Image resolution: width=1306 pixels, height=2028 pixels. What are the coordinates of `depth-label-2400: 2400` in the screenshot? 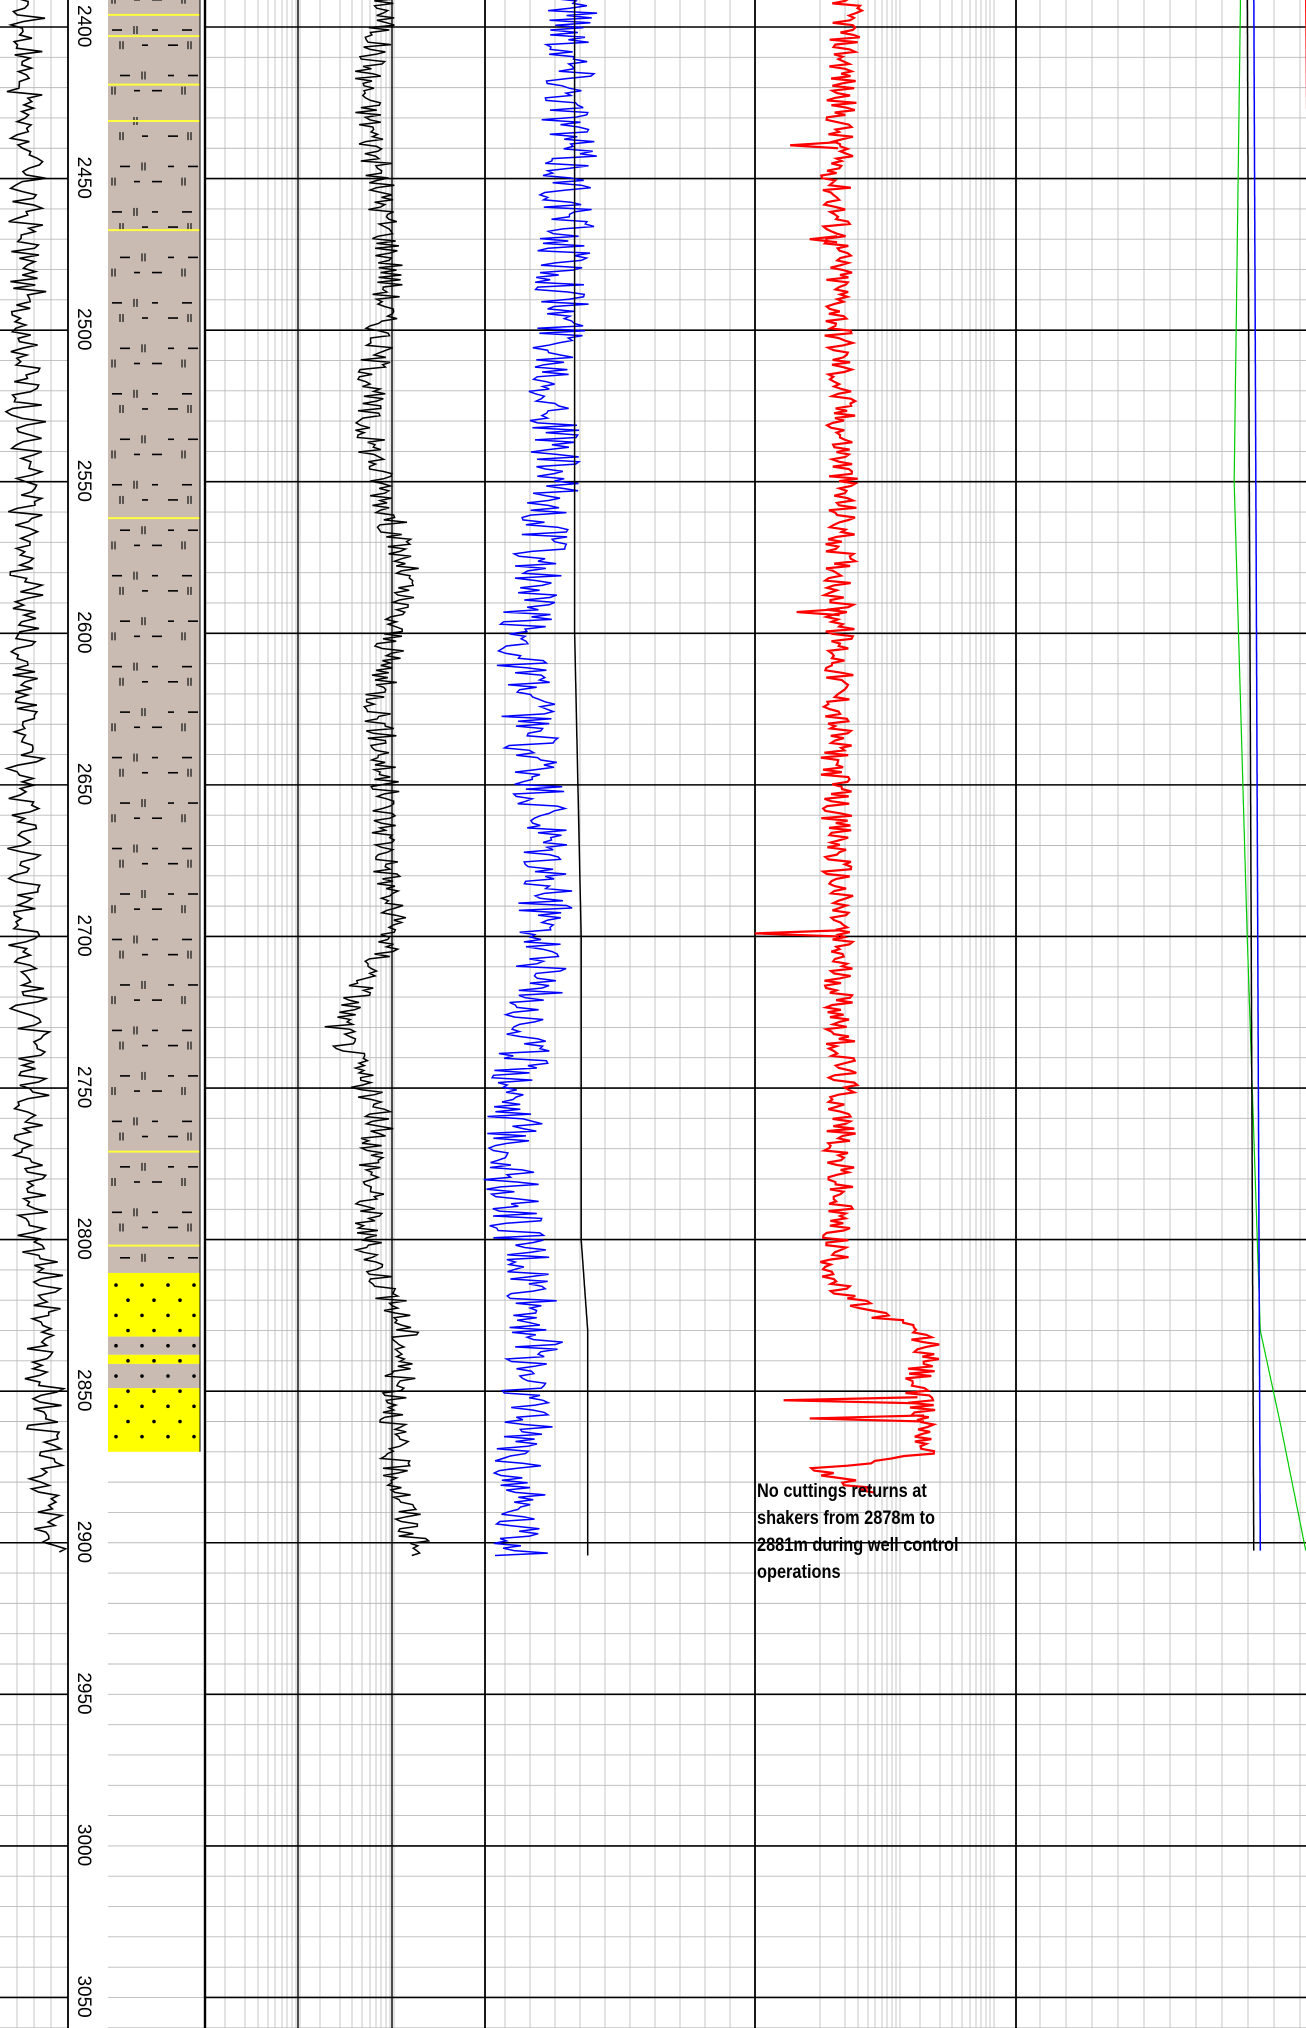 It's located at (83, 26).